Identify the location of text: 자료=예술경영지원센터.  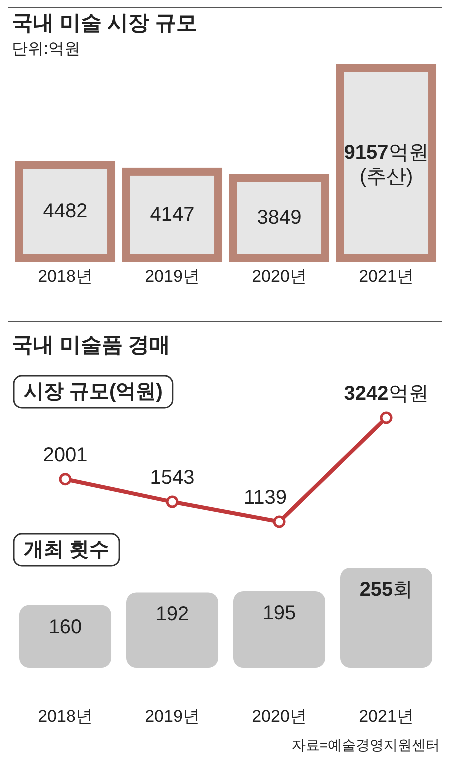
(366, 745).